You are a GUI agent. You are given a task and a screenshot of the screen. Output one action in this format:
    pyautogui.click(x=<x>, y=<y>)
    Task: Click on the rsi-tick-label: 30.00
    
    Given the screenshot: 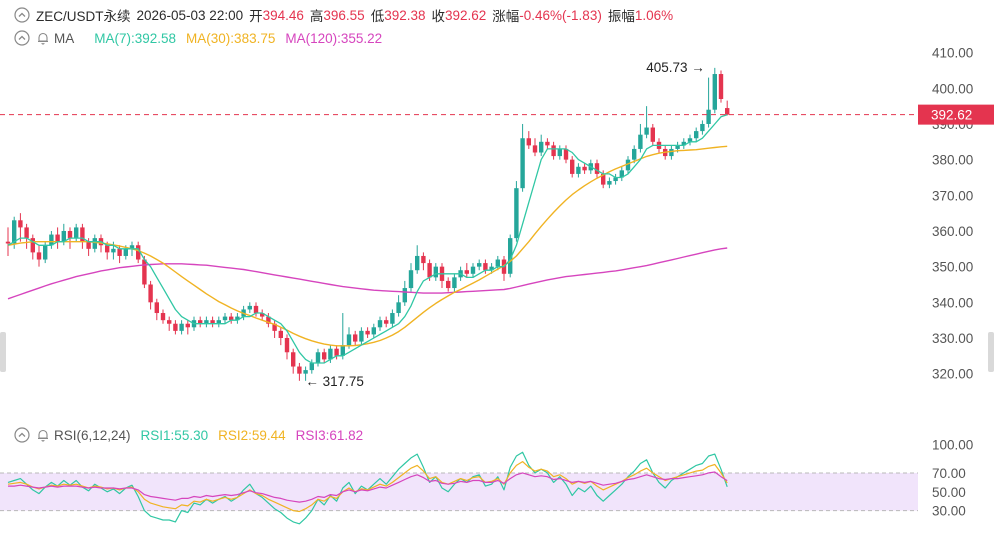 What is the action you would take?
    pyautogui.click(x=949, y=511)
    